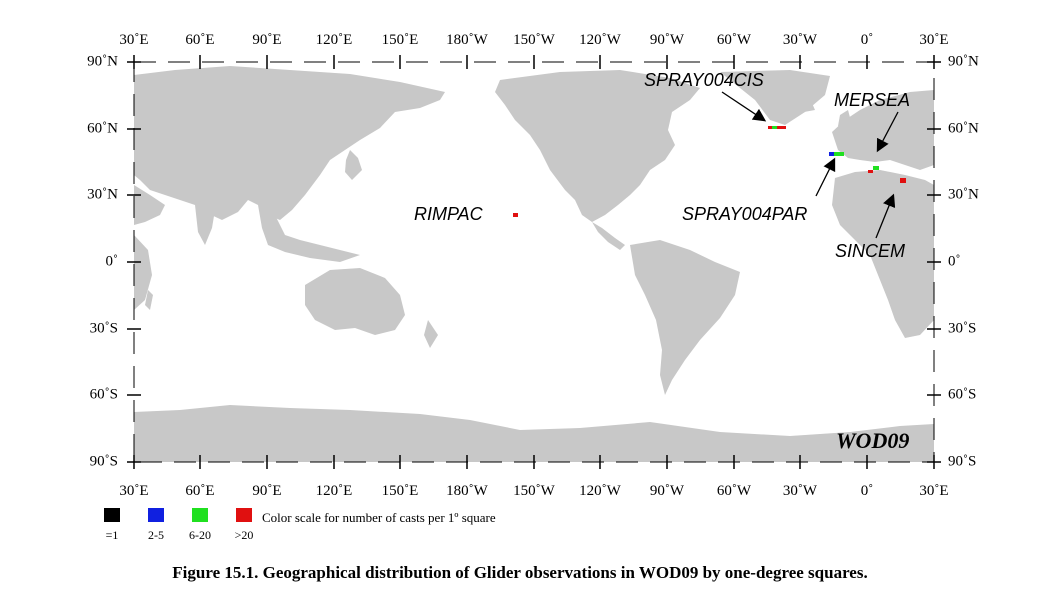  Describe the element at coordinates (200, 535) in the screenshot. I see `legend-label: 6-20` at that location.